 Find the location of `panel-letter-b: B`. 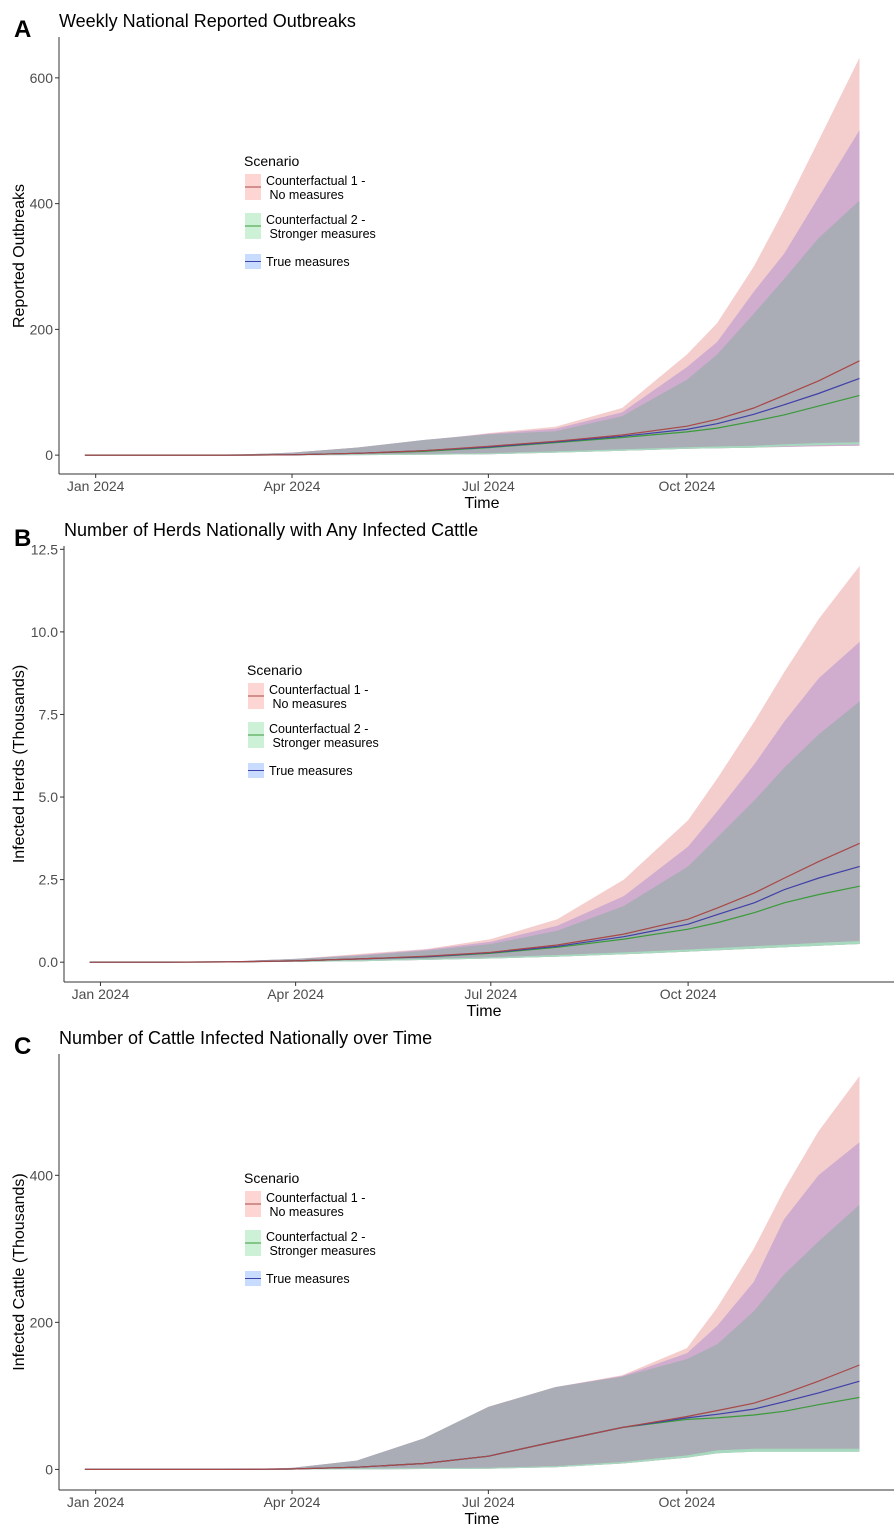

panel-letter-b: B is located at coordinates (22, 538).